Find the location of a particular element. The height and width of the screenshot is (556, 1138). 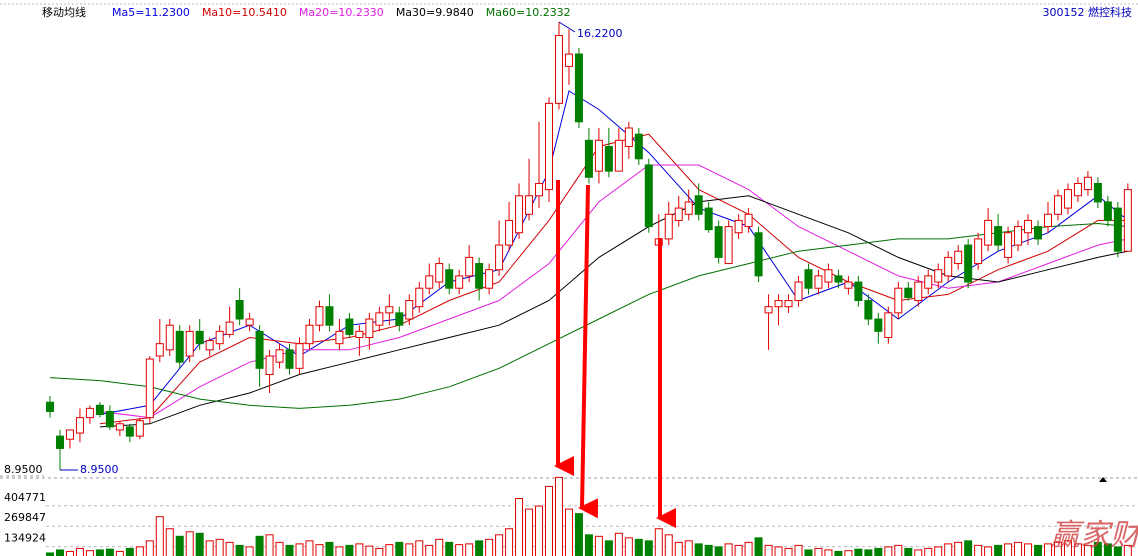

legend-entry: Ma30=9.9840 is located at coordinates (435, 12).